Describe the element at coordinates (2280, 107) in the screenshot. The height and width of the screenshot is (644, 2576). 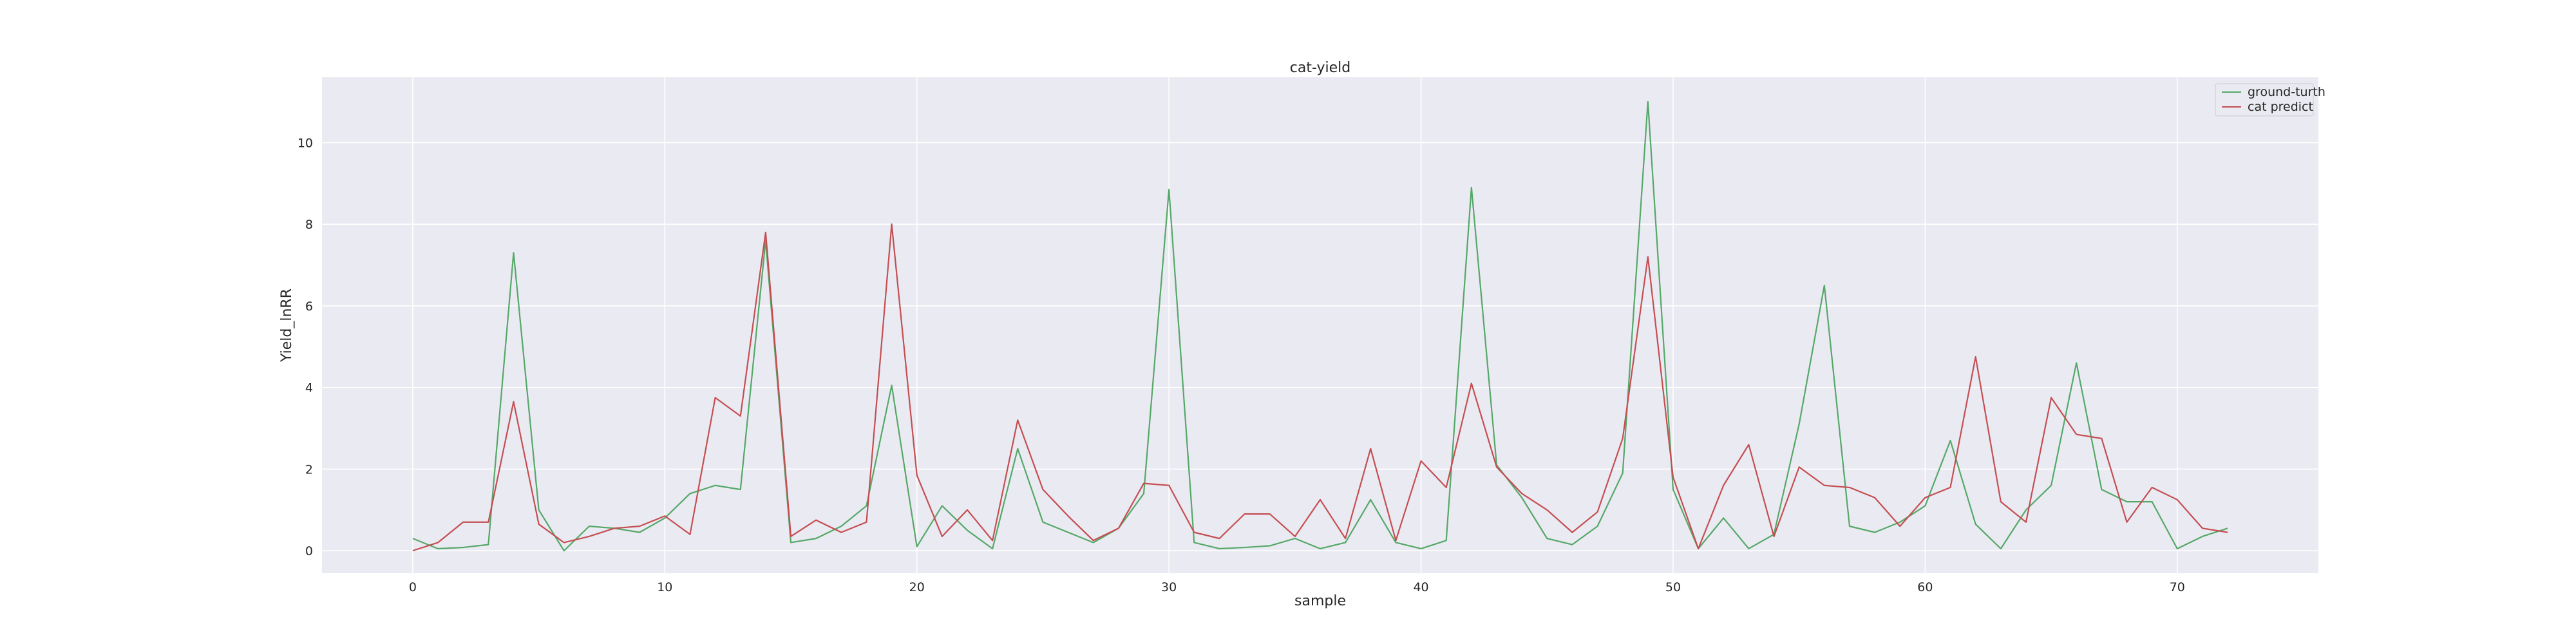
I see `legend-label-cat-predict: cat predict` at that location.